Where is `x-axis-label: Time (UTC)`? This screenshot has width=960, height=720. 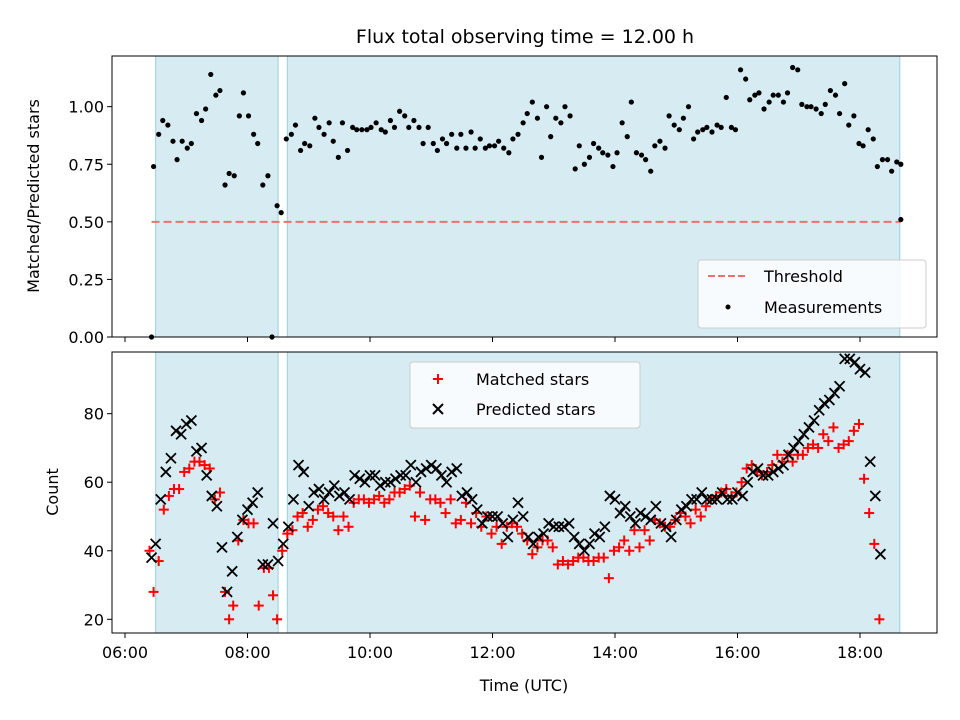
x-axis-label: Time (UTC) is located at coordinates (523, 685).